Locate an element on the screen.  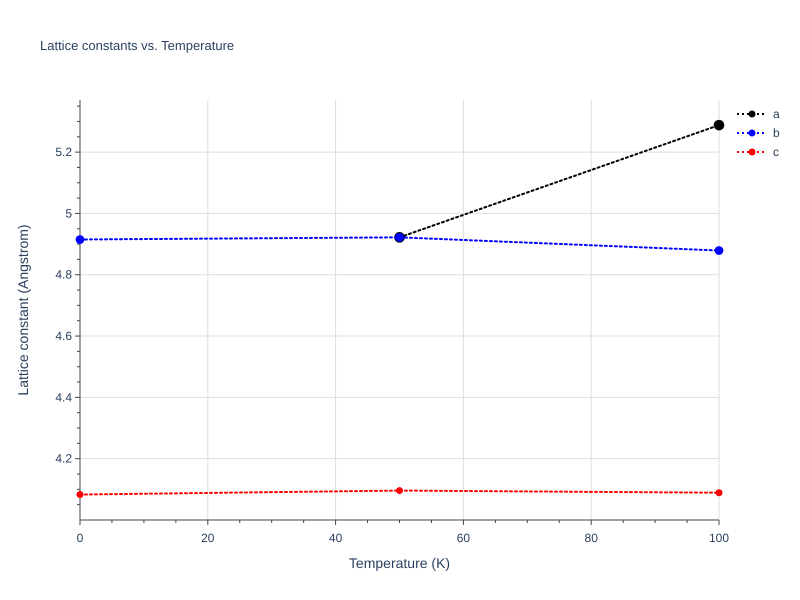
x-tick-label: 100 is located at coordinates (719, 538).